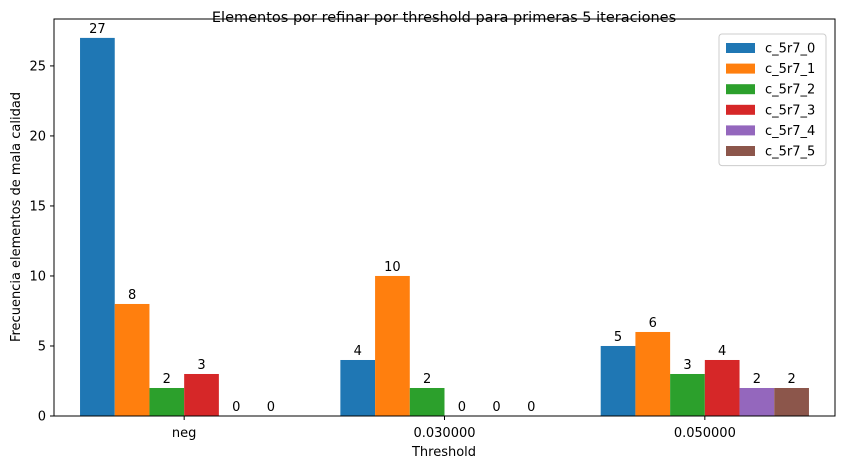 Image resolution: width=842 pixels, height=468 pixels. I want to click on bar-c_5r7_0-0.050000, so click(618, 380).